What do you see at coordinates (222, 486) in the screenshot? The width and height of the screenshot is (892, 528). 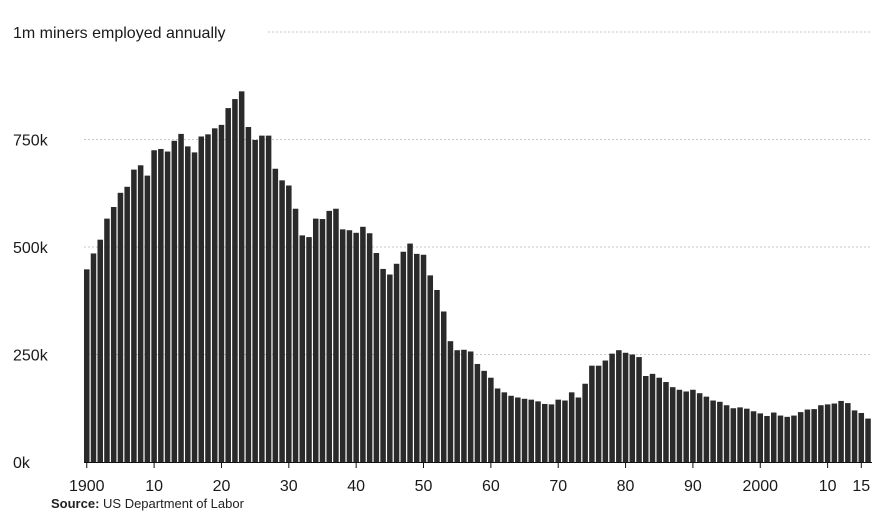 I see `x-tick-label: 20` at bounding box center [222, 486].